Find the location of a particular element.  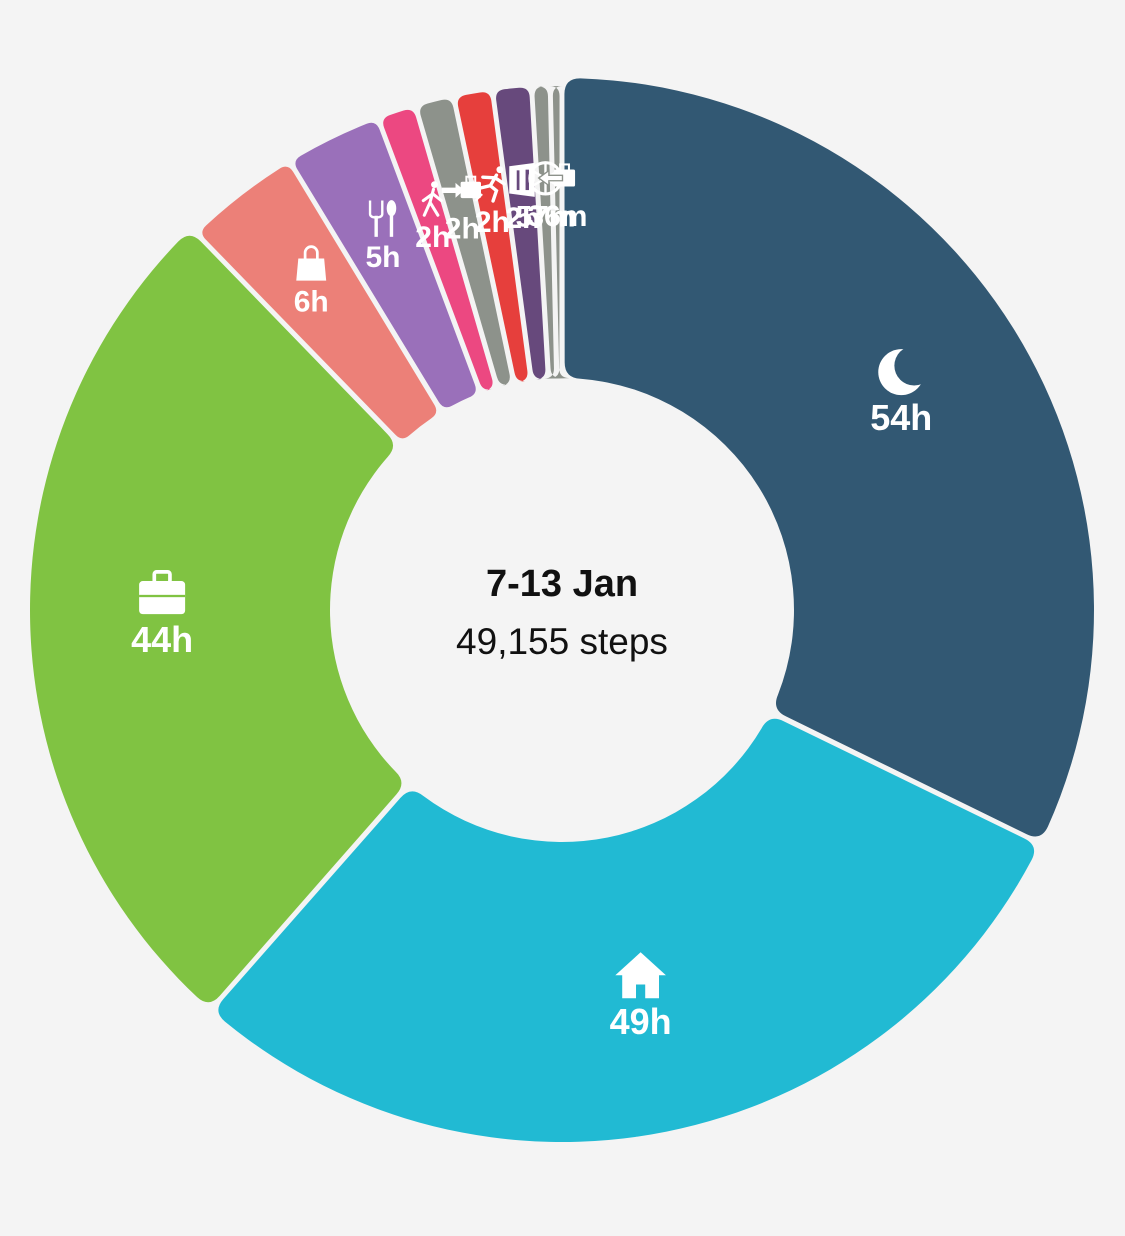

walking-icon is located at coordinates (432, 199).